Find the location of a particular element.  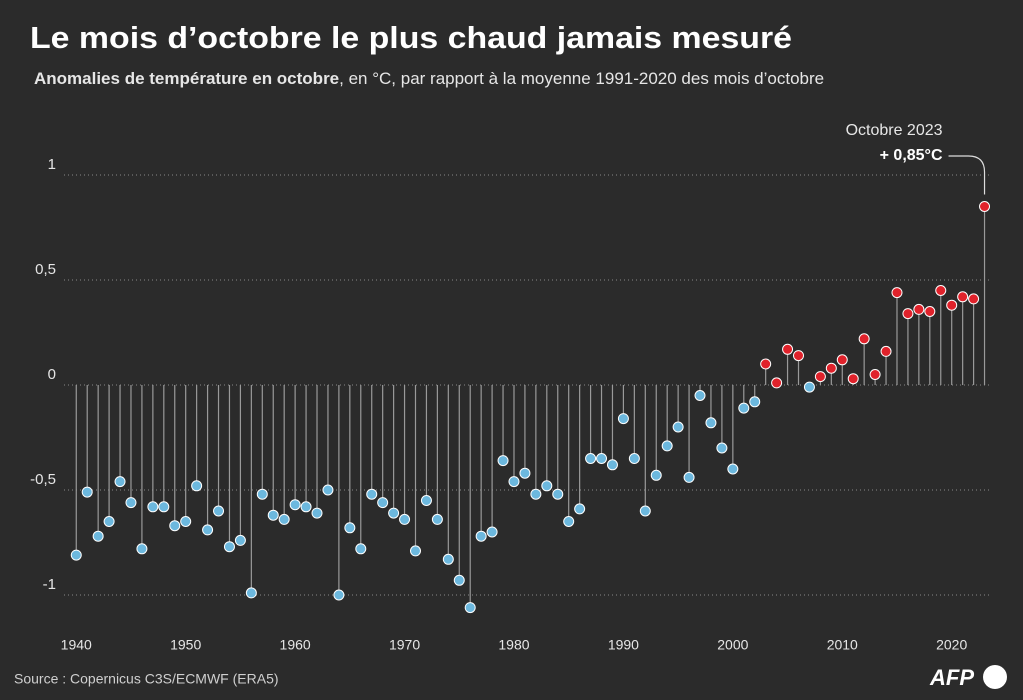

y-tick-label: -1 is located at coordinates (49, 584).